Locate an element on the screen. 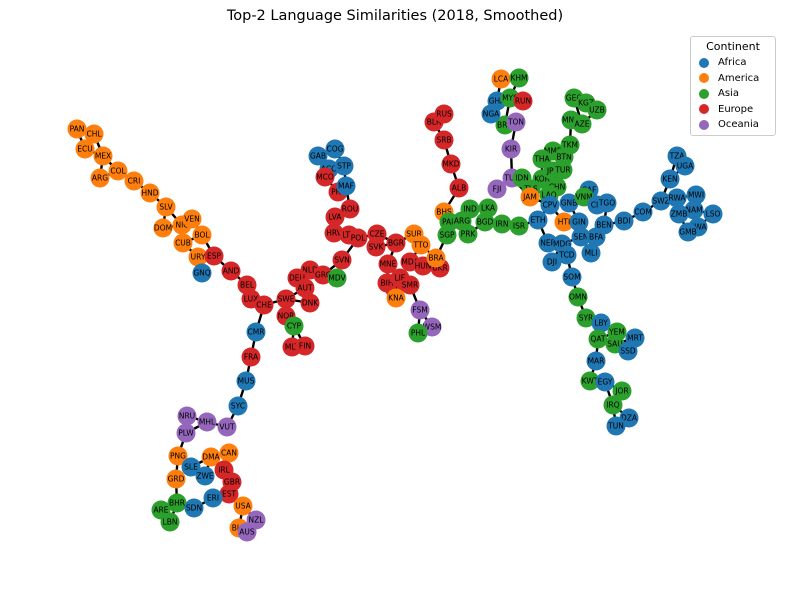  node-dji: DJI is located at coordinates (552, 262).